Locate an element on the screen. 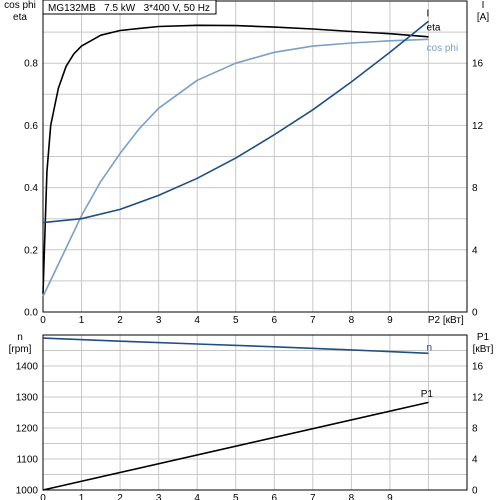 The height and width of the screenshot is (500, 500). series-label: P1 is located at coordinates (427, 394).